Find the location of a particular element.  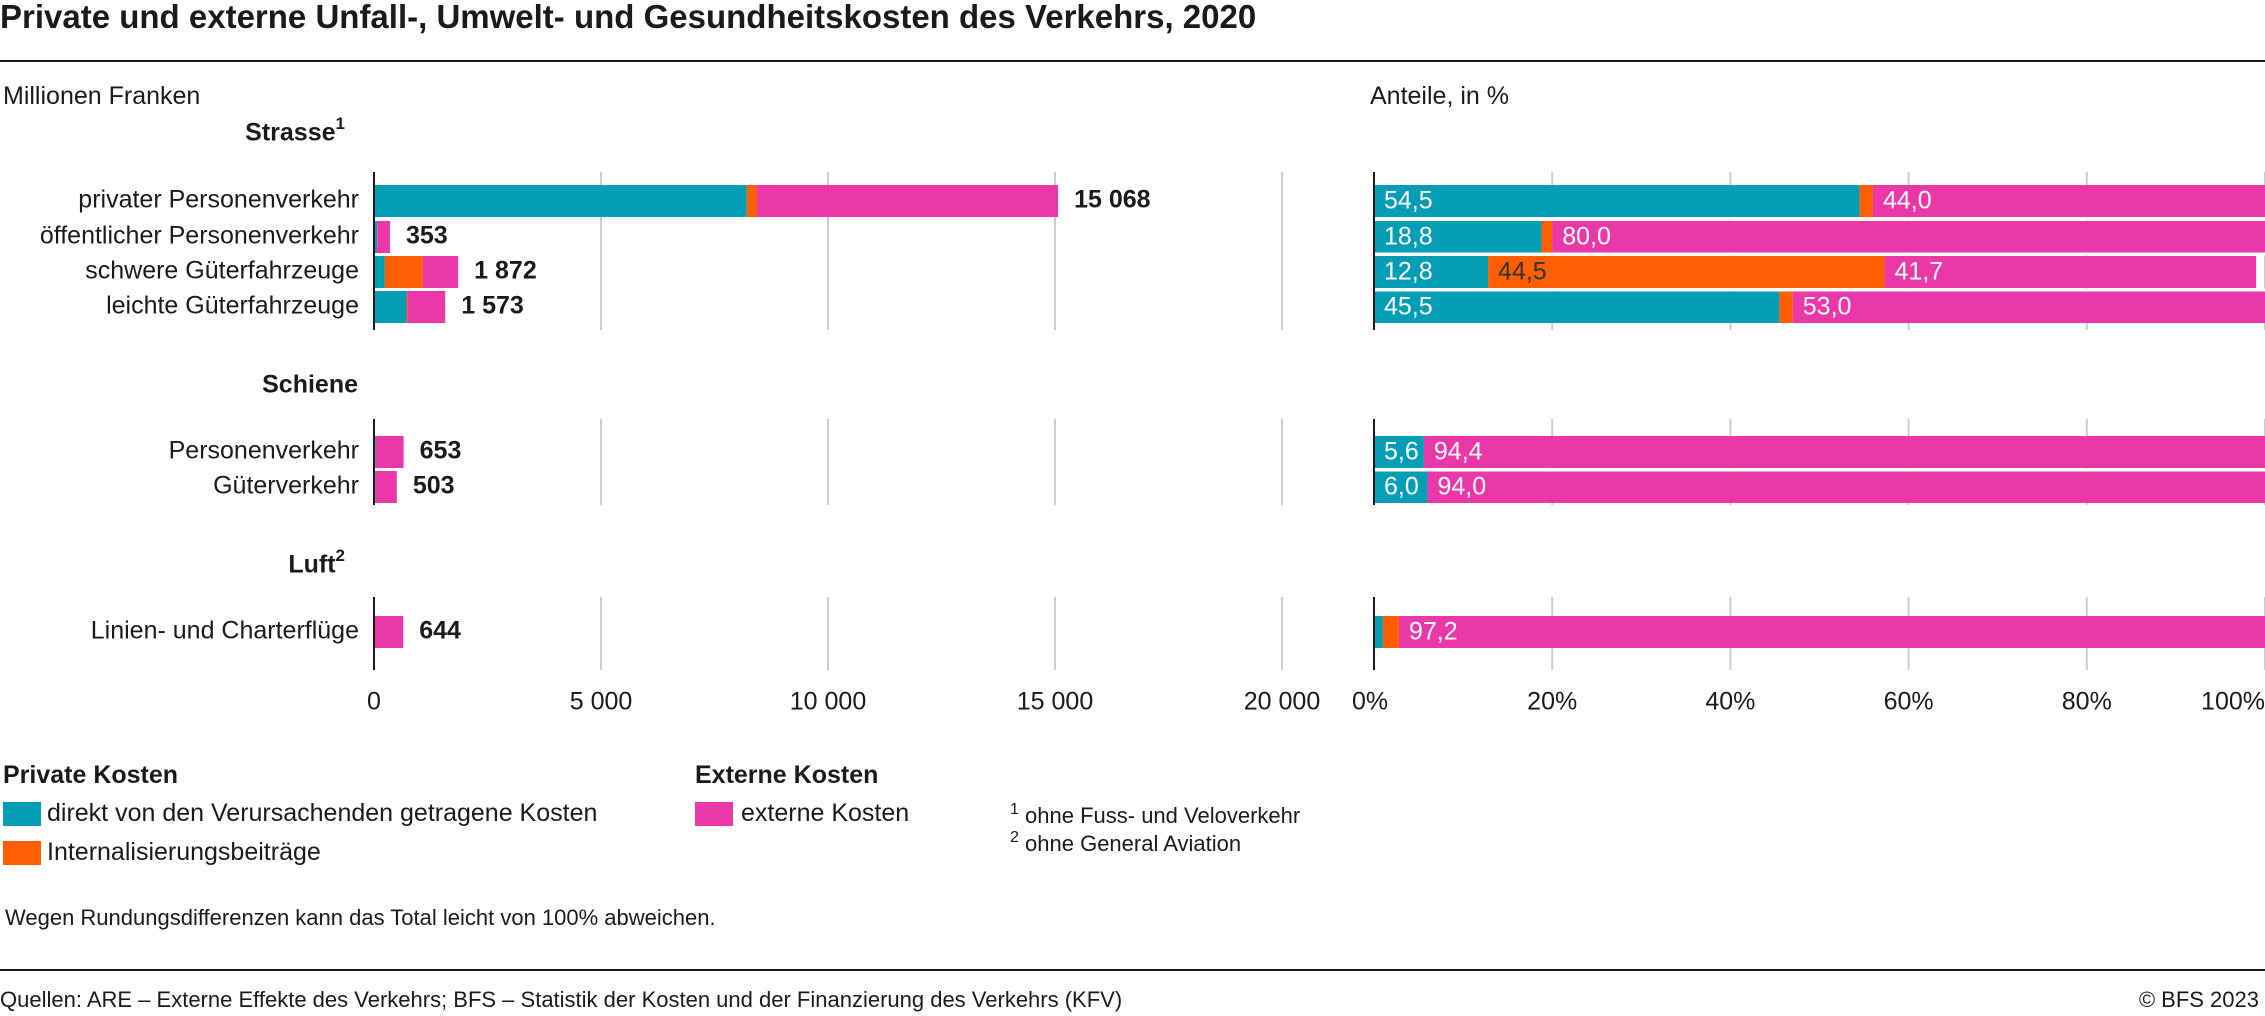

share-value-label: 44,5 is located at coordinates (1522, 272).